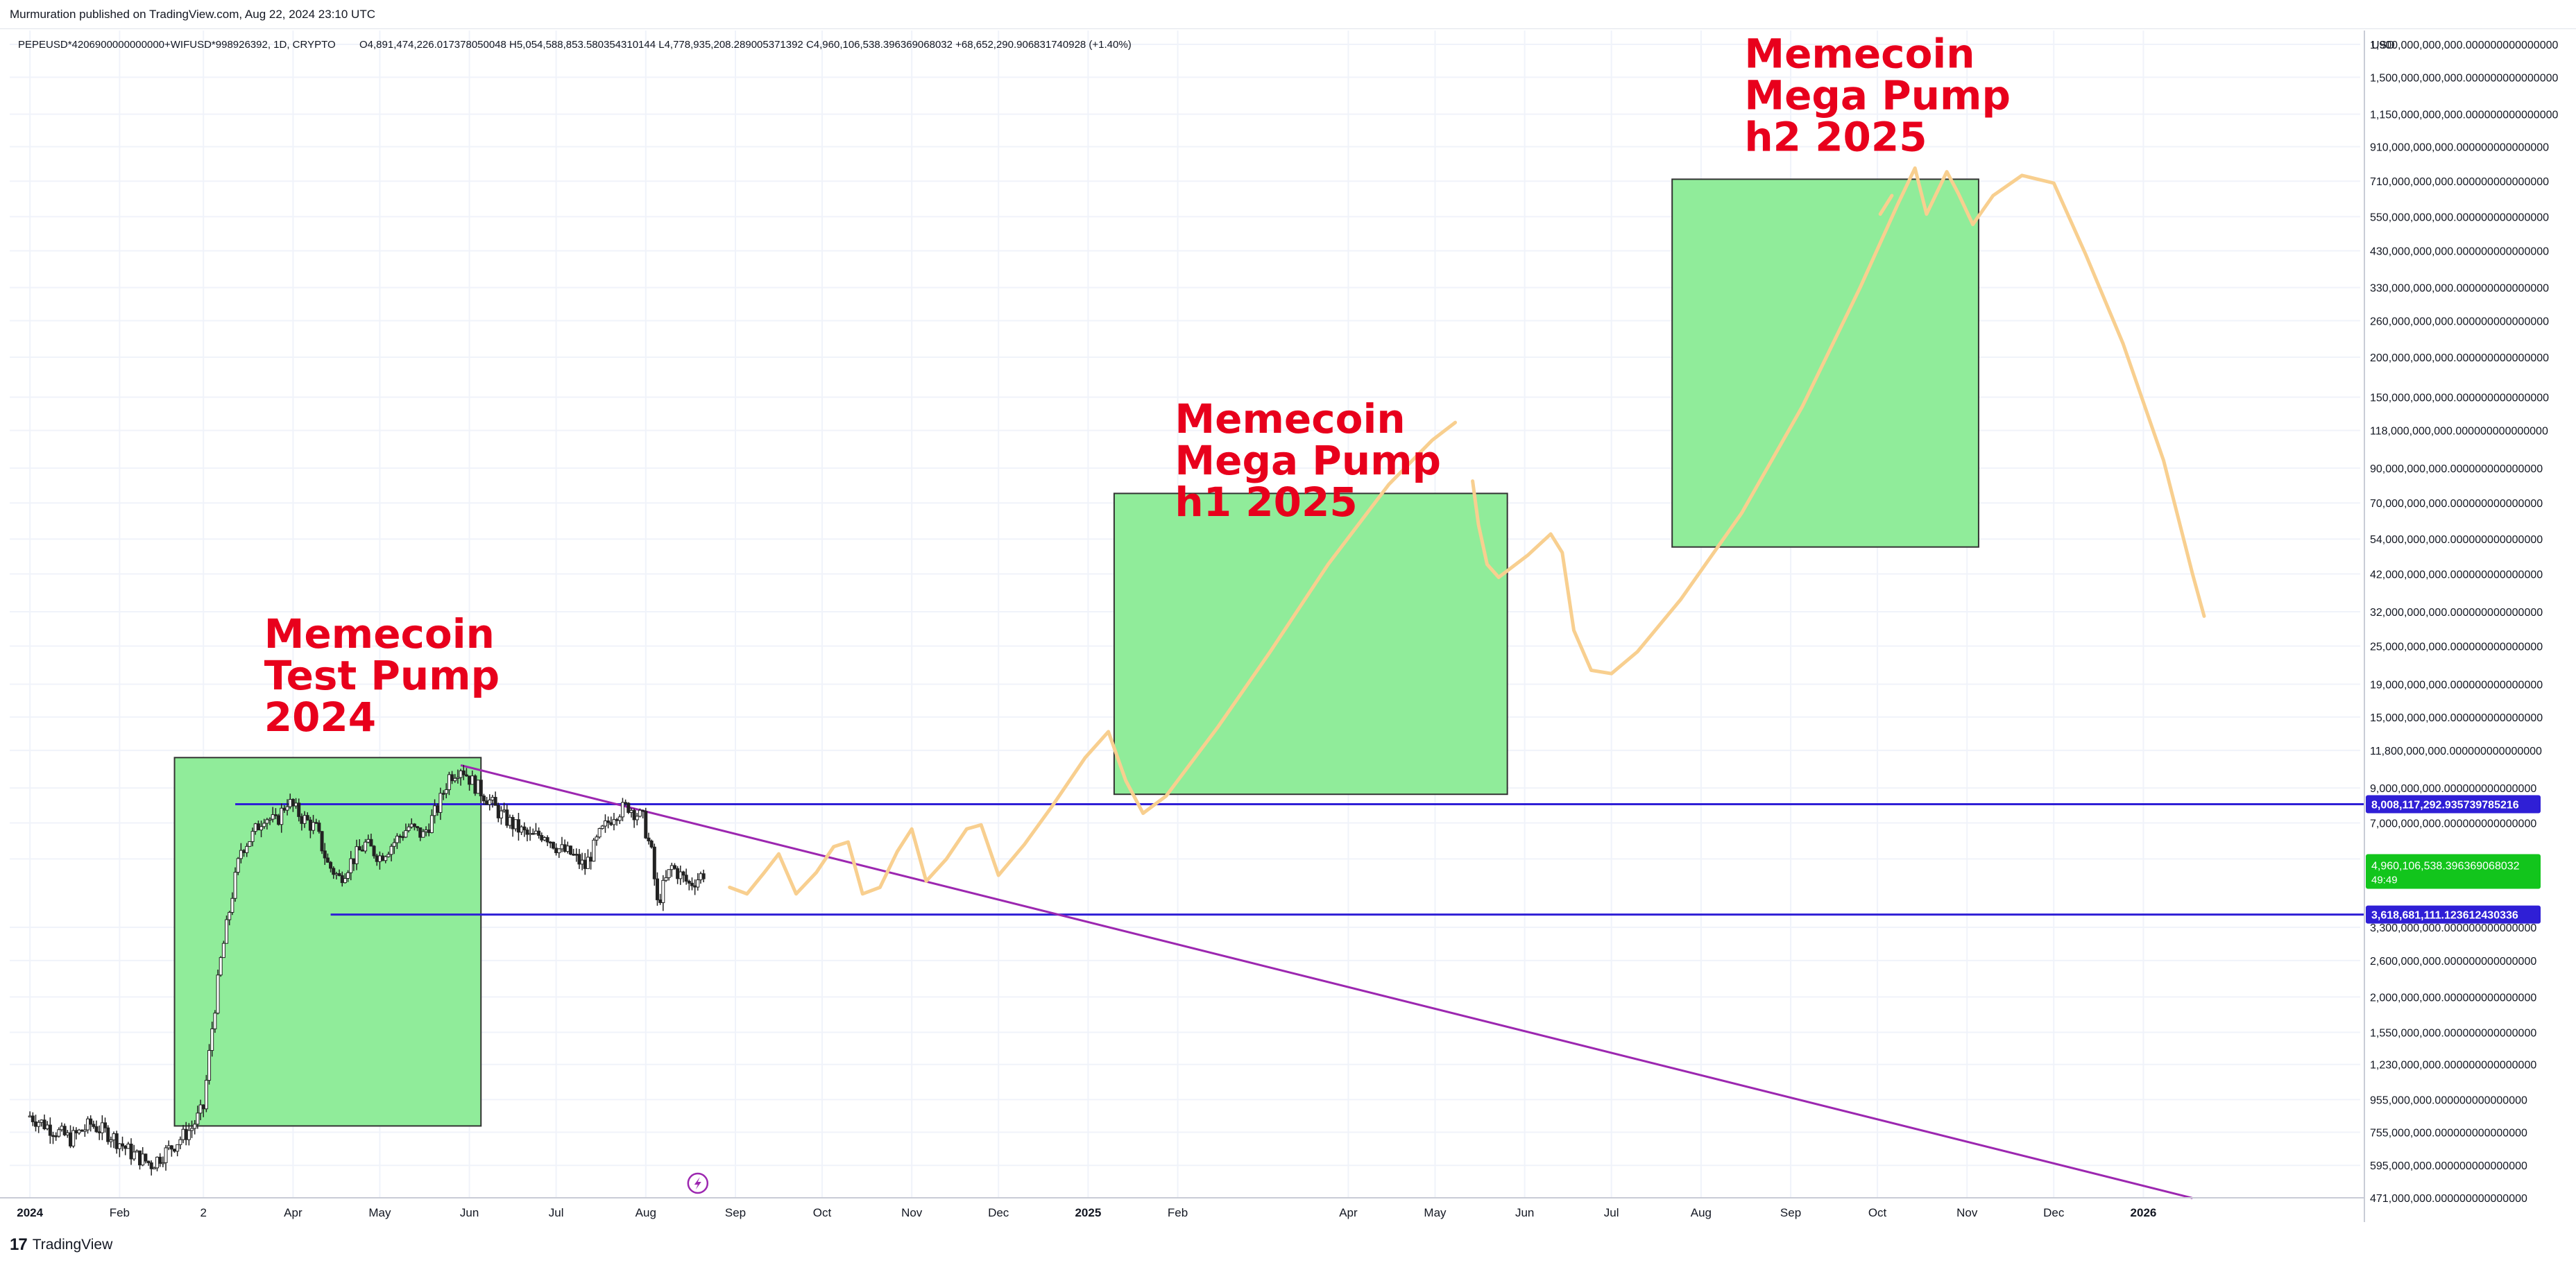  What do you see at coordinates (30, 1212) in the screenshot?
I see `time-tick-label: 2024` at bounding box center [30, 1212].